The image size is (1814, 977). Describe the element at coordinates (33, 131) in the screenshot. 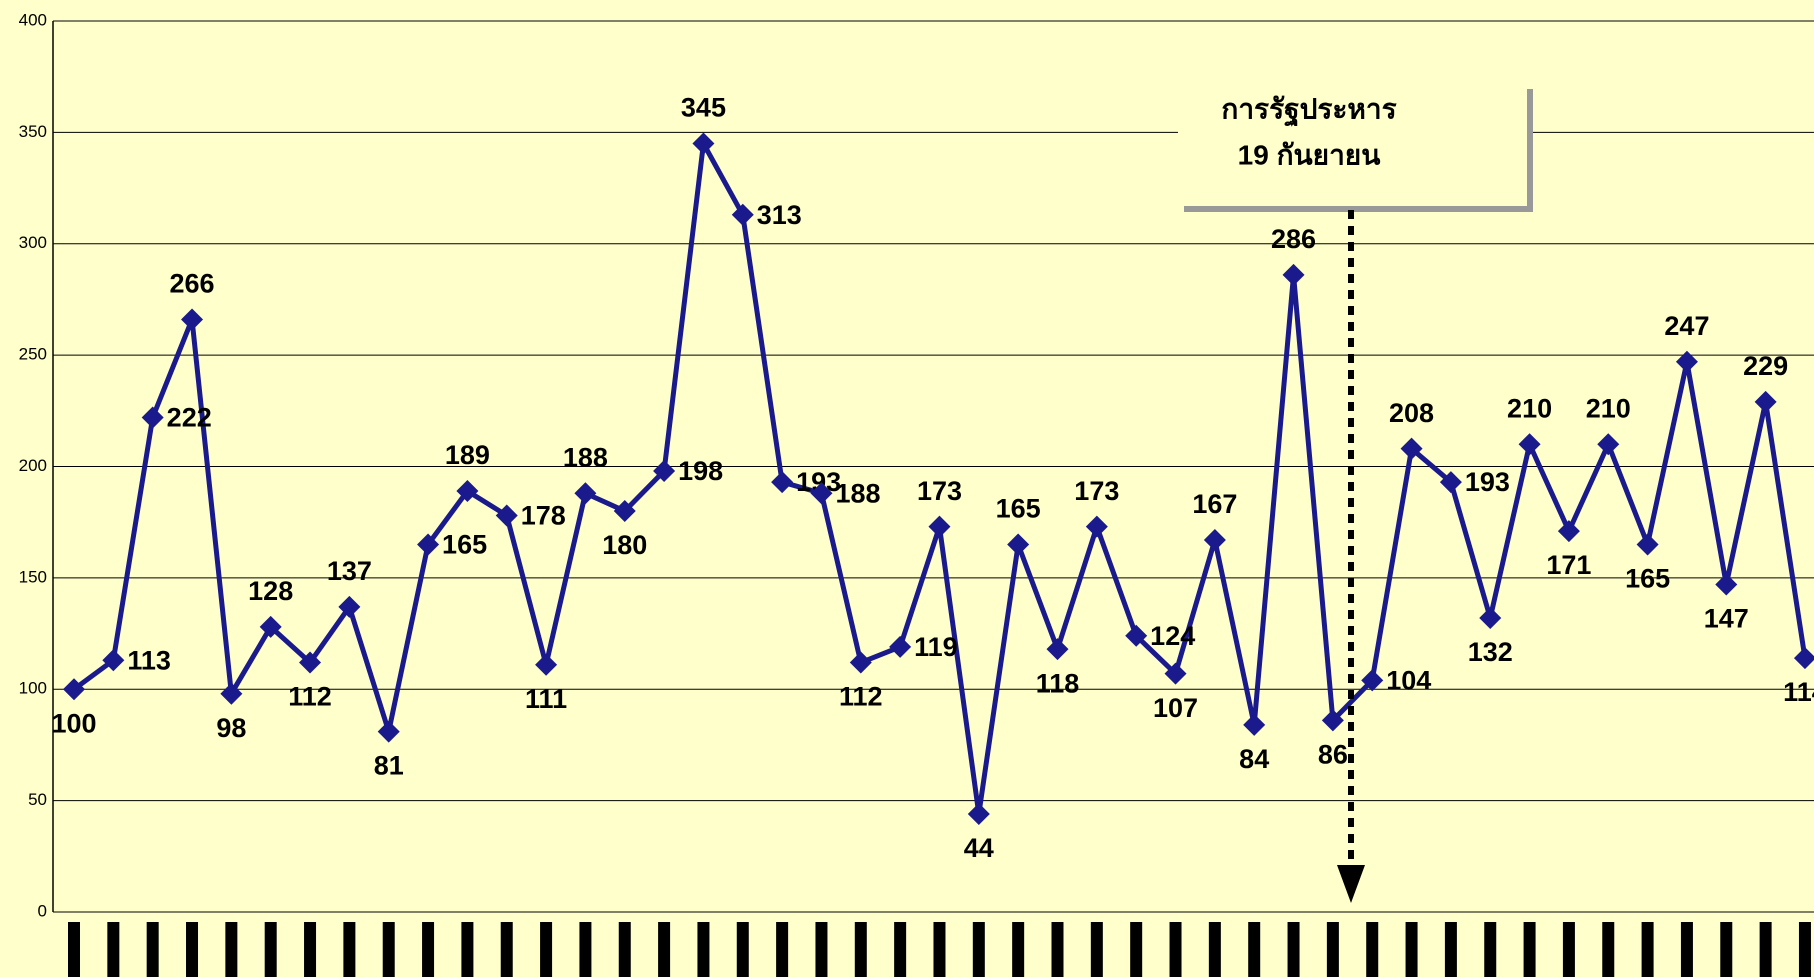

I see `y-tick-label: 350` at that location.